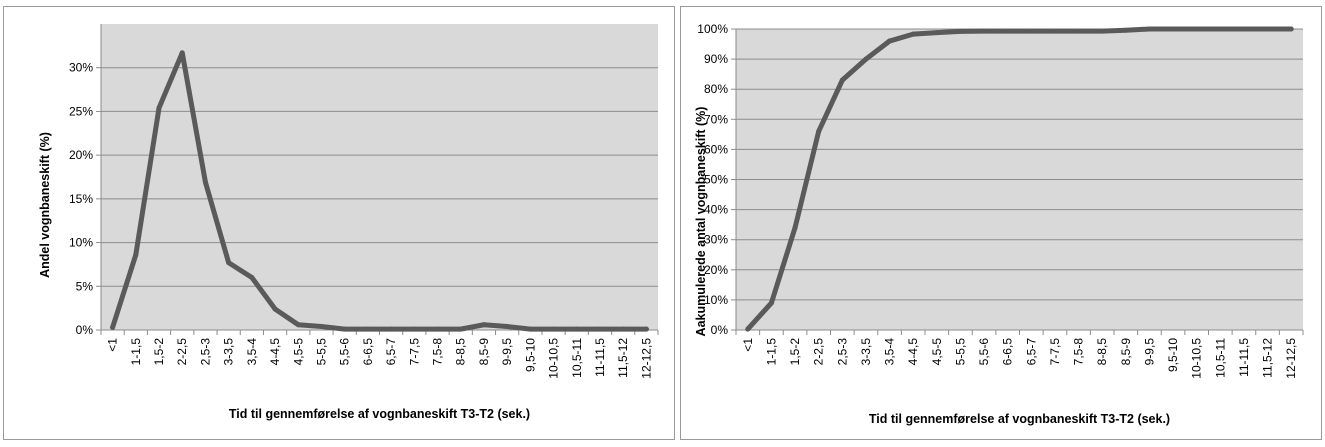 The width and height of the screenshot is (1325, 447). I want to click on y-axis-title: Andel vognbaneskift (%), so click(45, 205).